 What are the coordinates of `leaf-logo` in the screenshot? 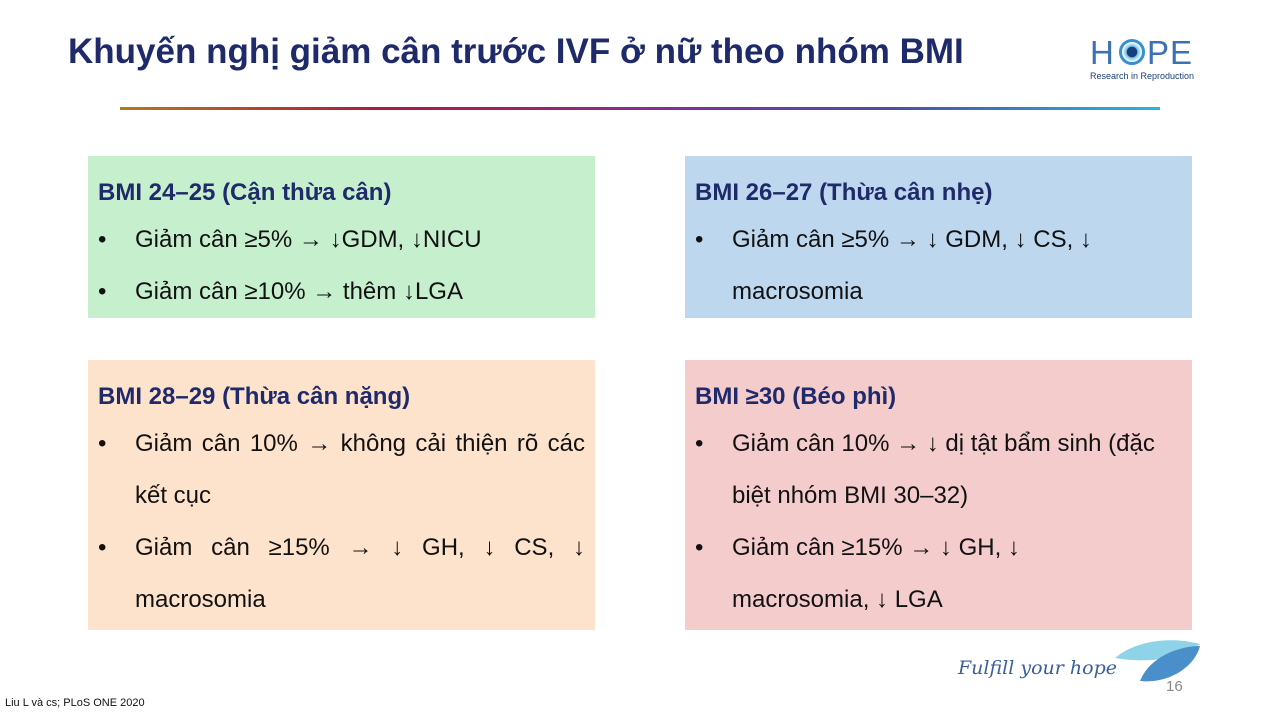 It's located at (1157, 661).